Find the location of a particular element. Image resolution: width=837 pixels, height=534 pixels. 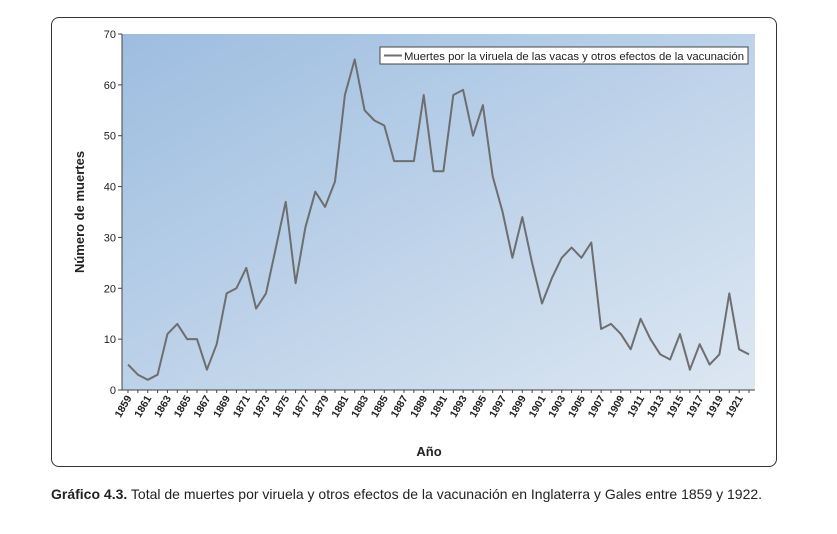

y-tick-label: 20 is located at coordinates (110, 289).